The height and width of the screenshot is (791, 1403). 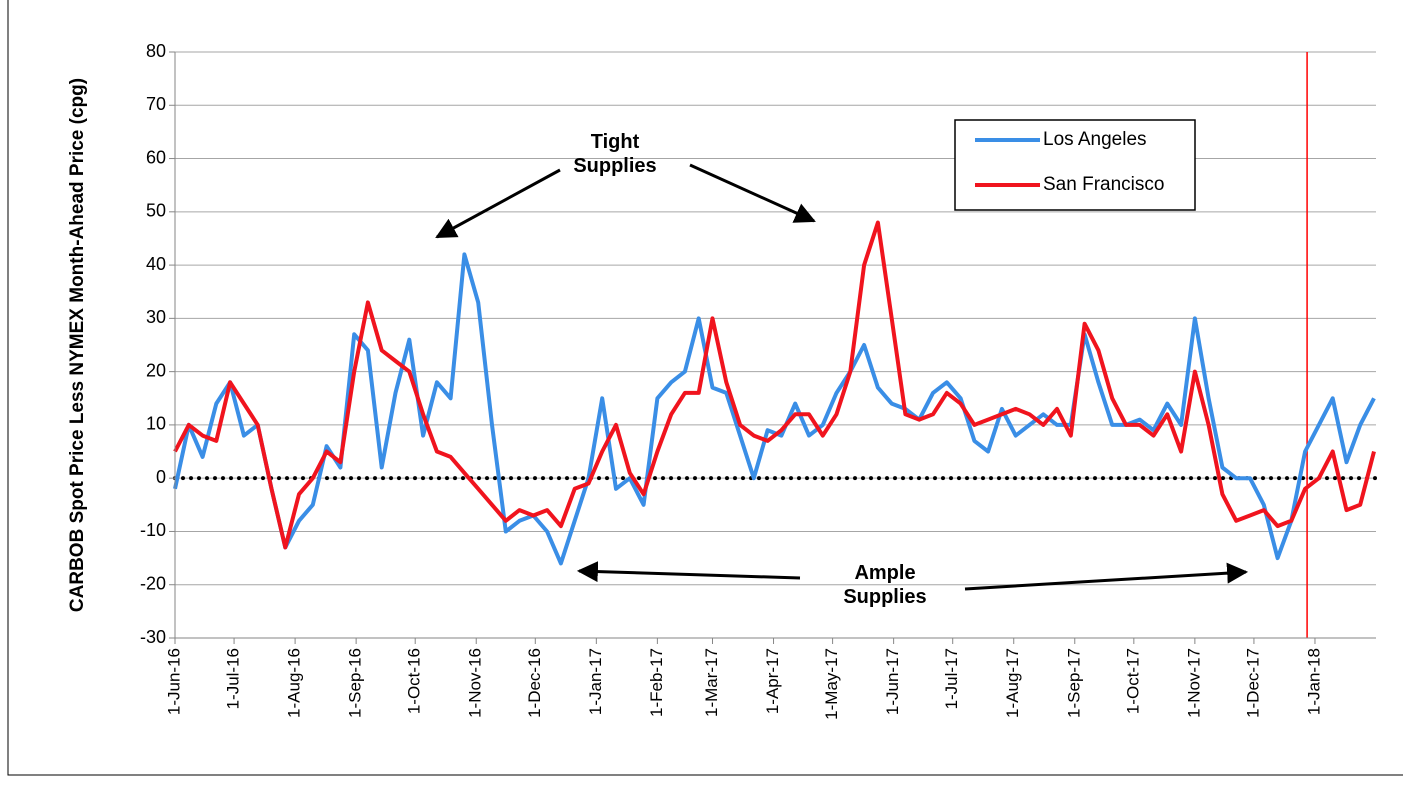 What do you see at coordinates (615, 154) in the screenshot?
I see `annotation: Tight Supplies` at bounding box center [615, 154].